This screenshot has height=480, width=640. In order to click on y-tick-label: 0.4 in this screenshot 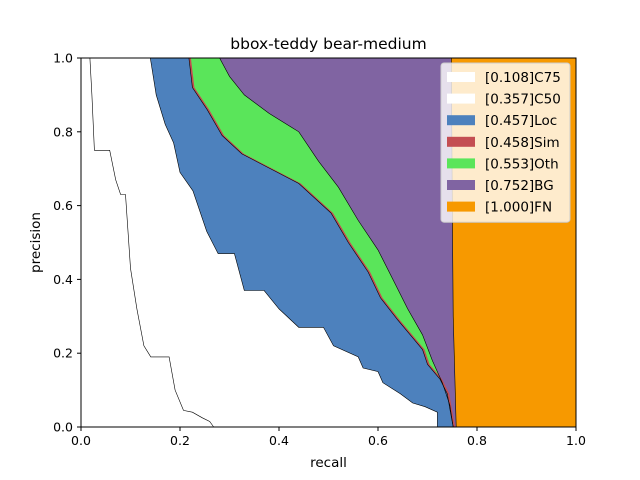, I will do `click(63, 279)`.